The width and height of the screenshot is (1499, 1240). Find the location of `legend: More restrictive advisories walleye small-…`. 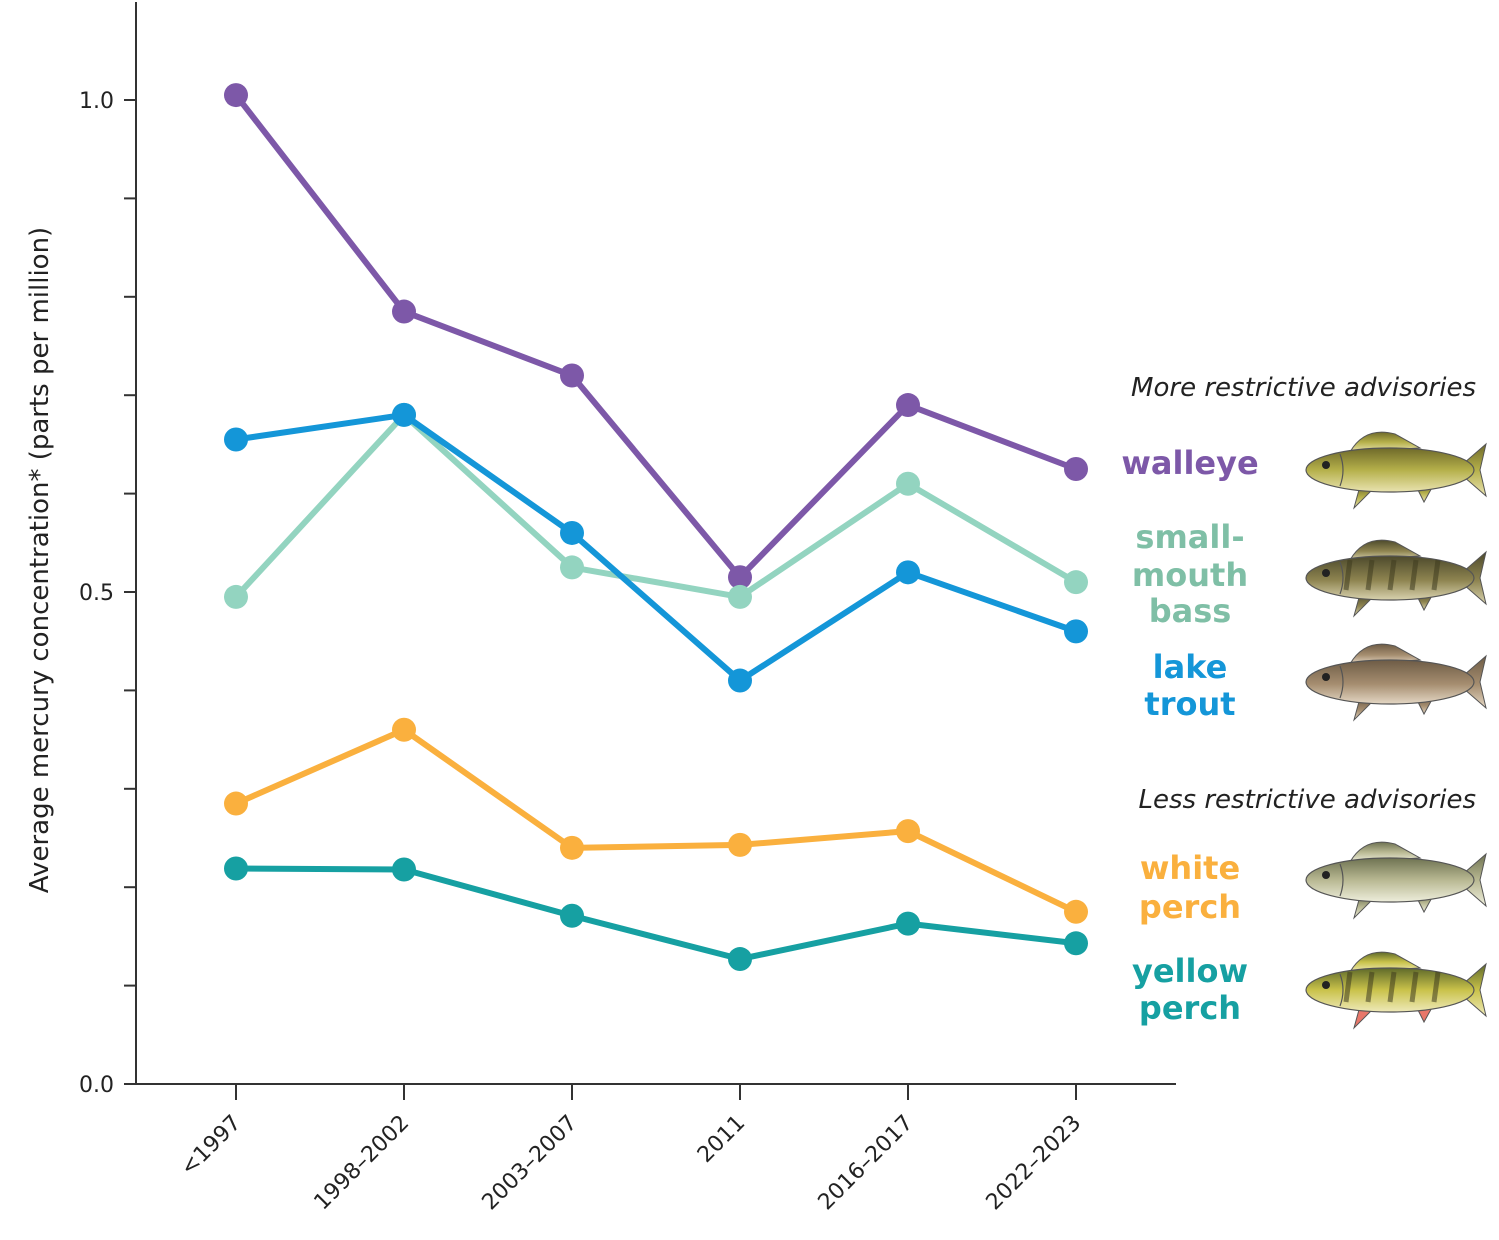

legend: More restrictive advisories walleye small-… is located at coordinates (1304, 701).